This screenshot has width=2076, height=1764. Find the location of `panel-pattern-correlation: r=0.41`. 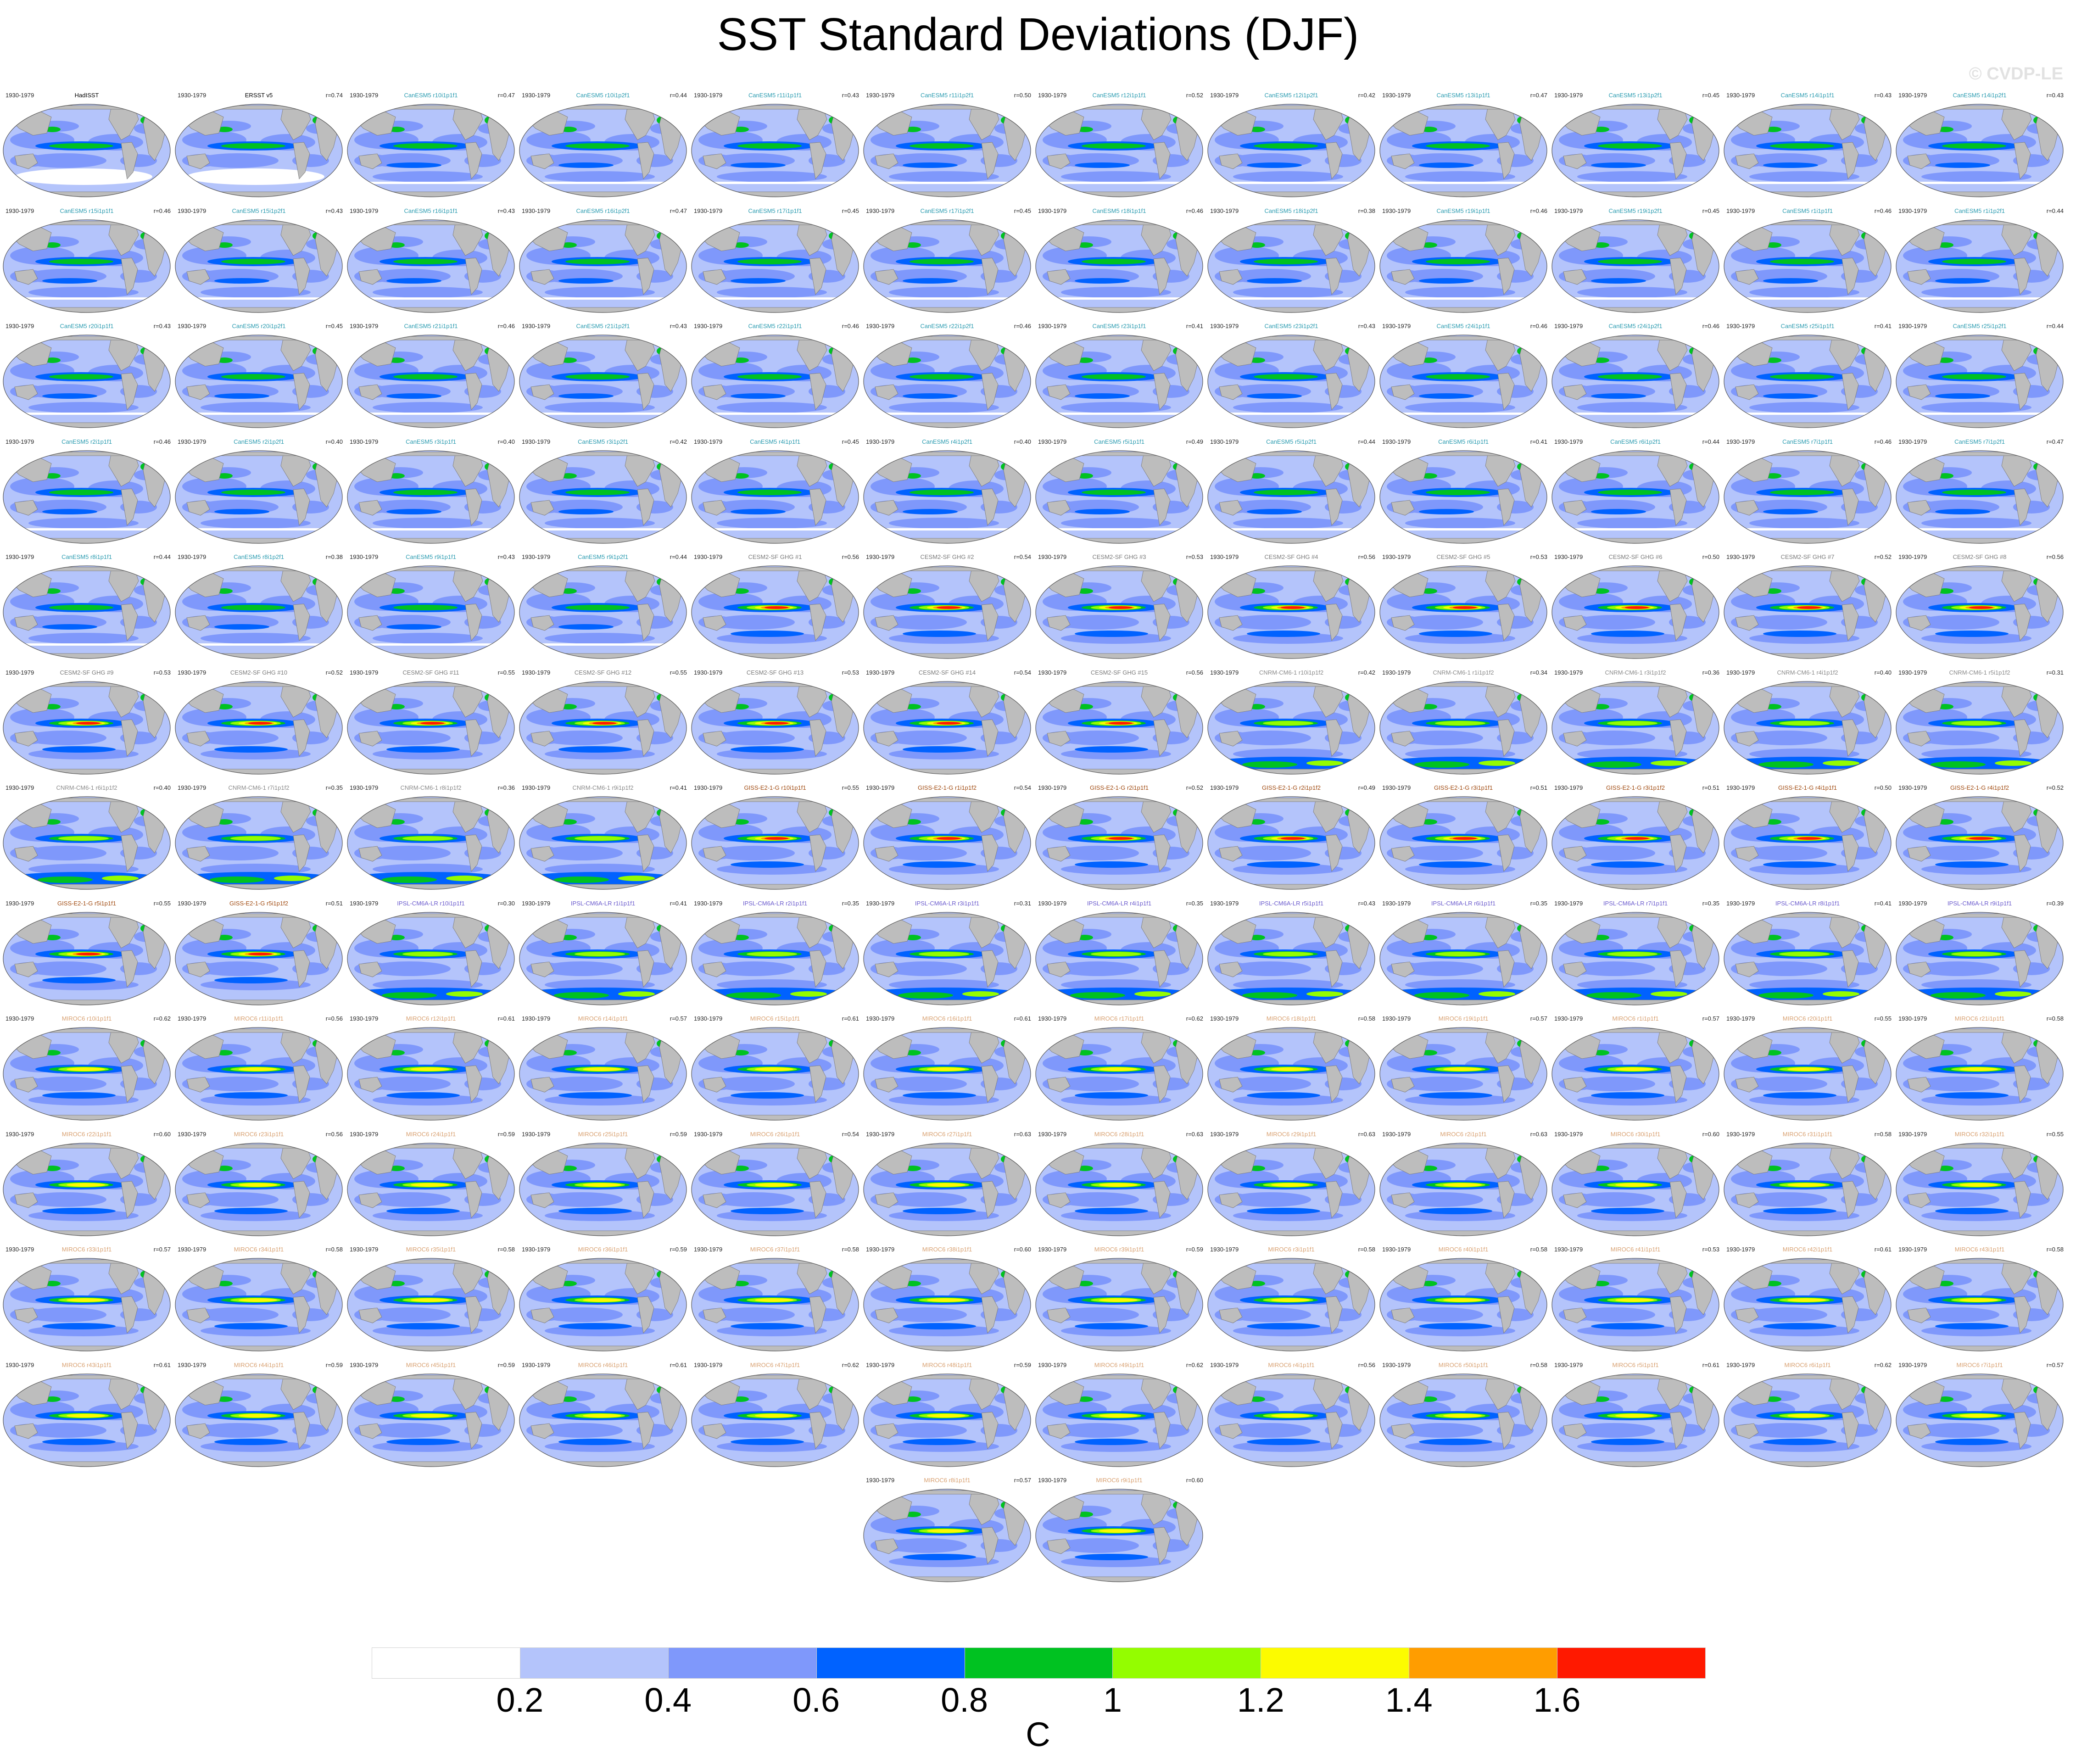

panel-pattern-correlation: r=0.41 is located at coordinates (1883, 903).